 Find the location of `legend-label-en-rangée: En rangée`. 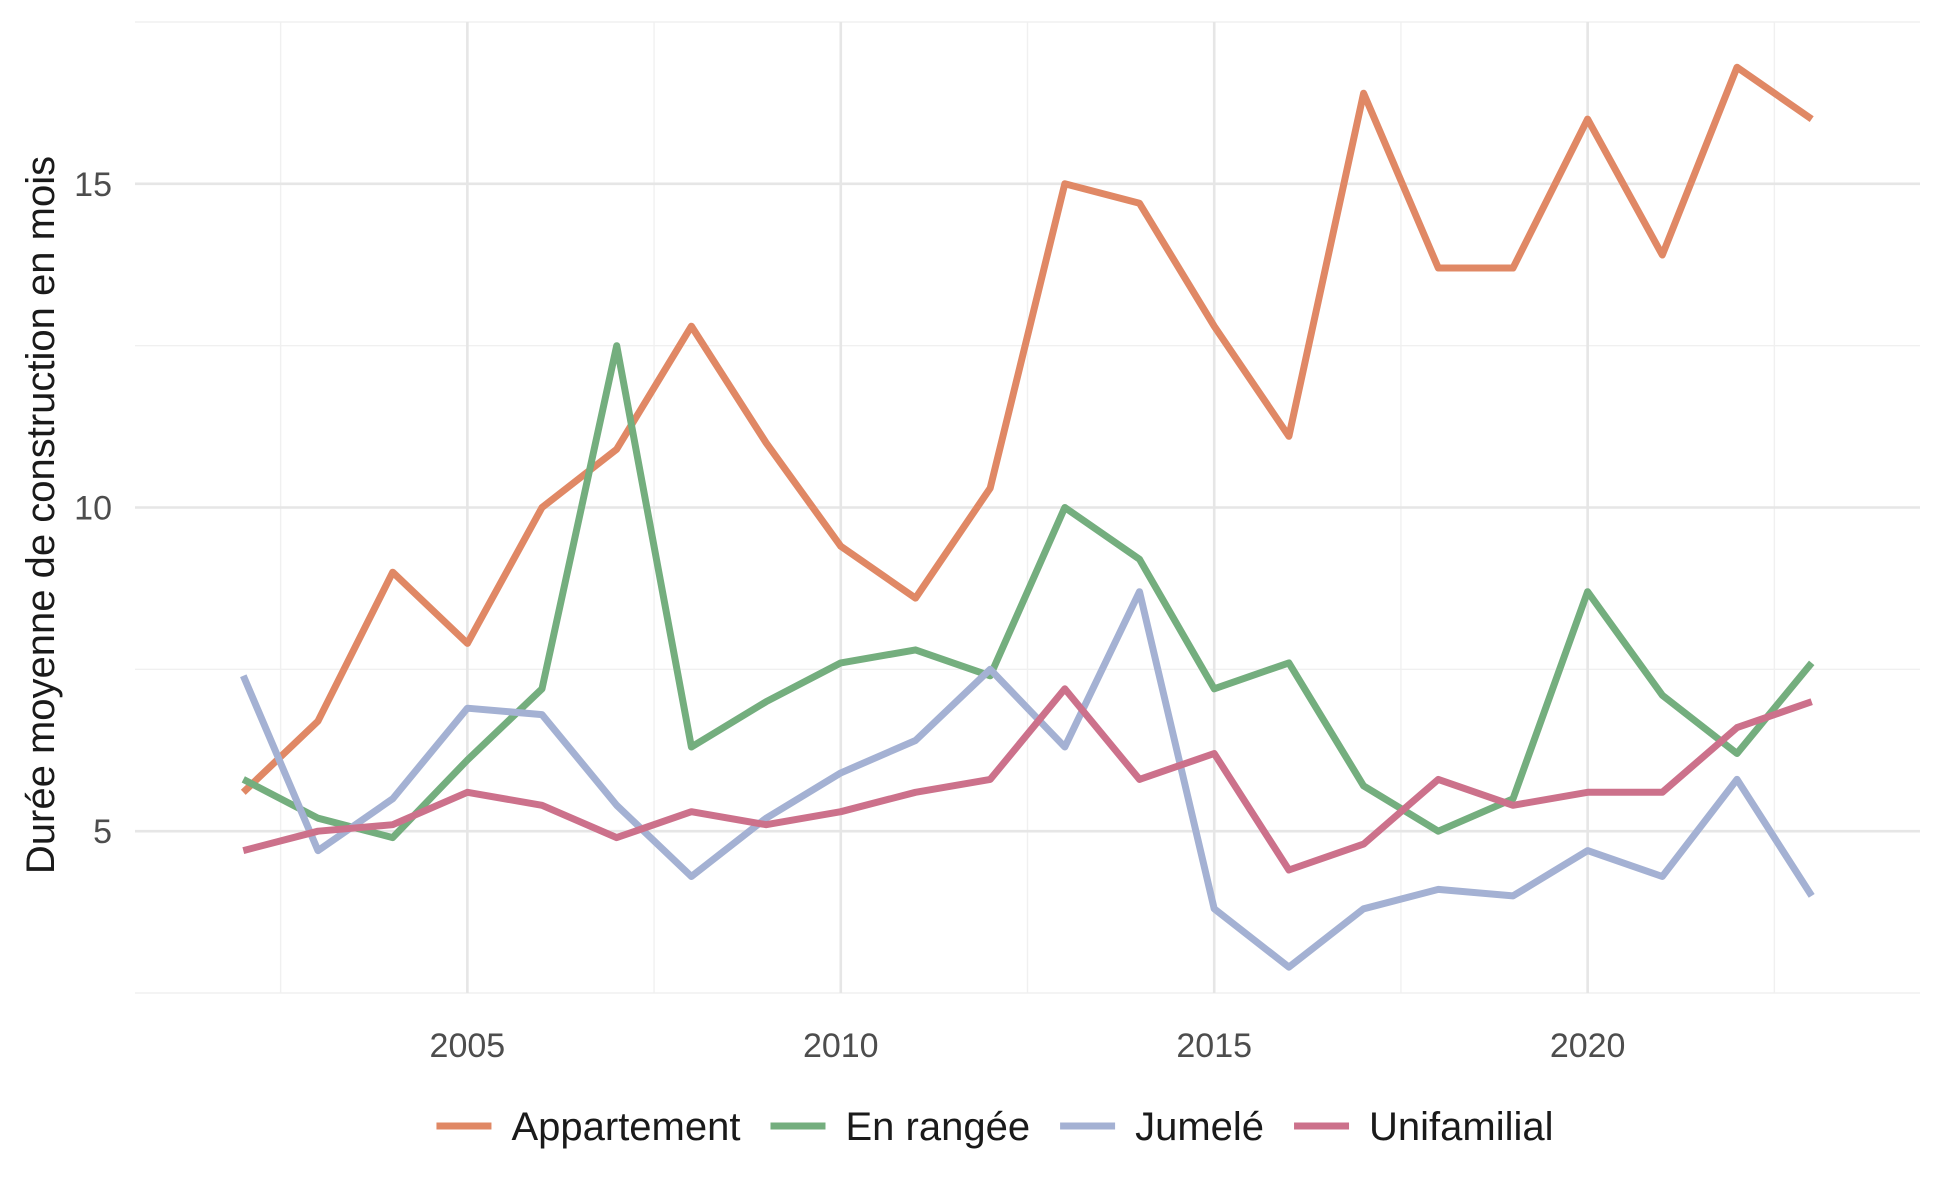

legend-label-en-rangée: En rangée is located at coordinates (937, 1127).